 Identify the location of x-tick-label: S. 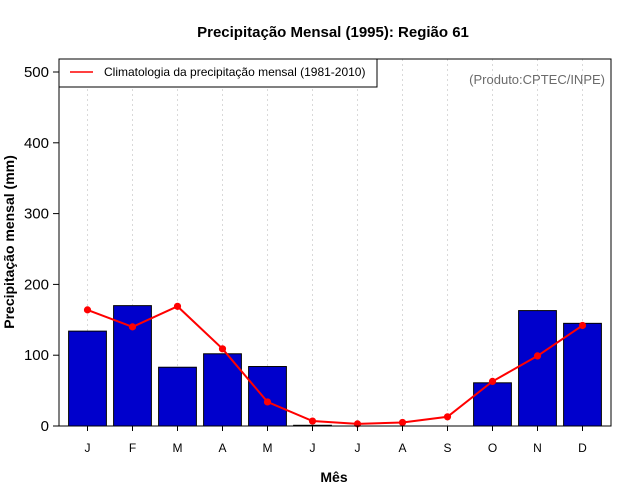
(447, 448).